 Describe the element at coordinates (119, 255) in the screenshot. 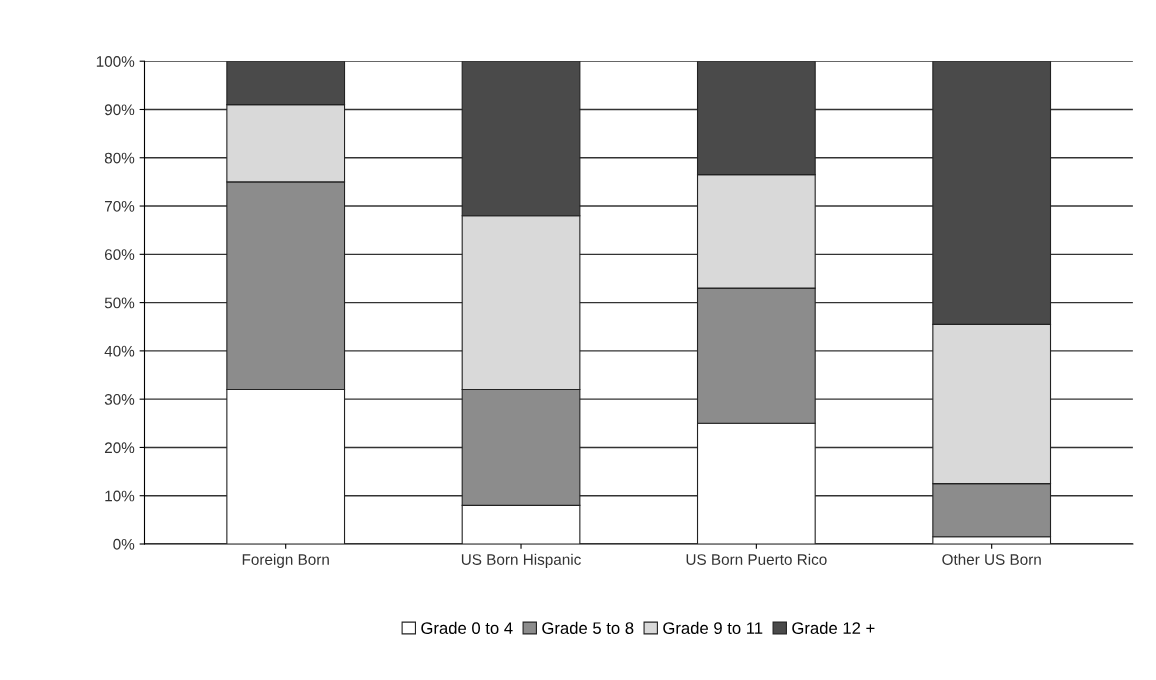

I see `y-tick-label: 60%` at that location.